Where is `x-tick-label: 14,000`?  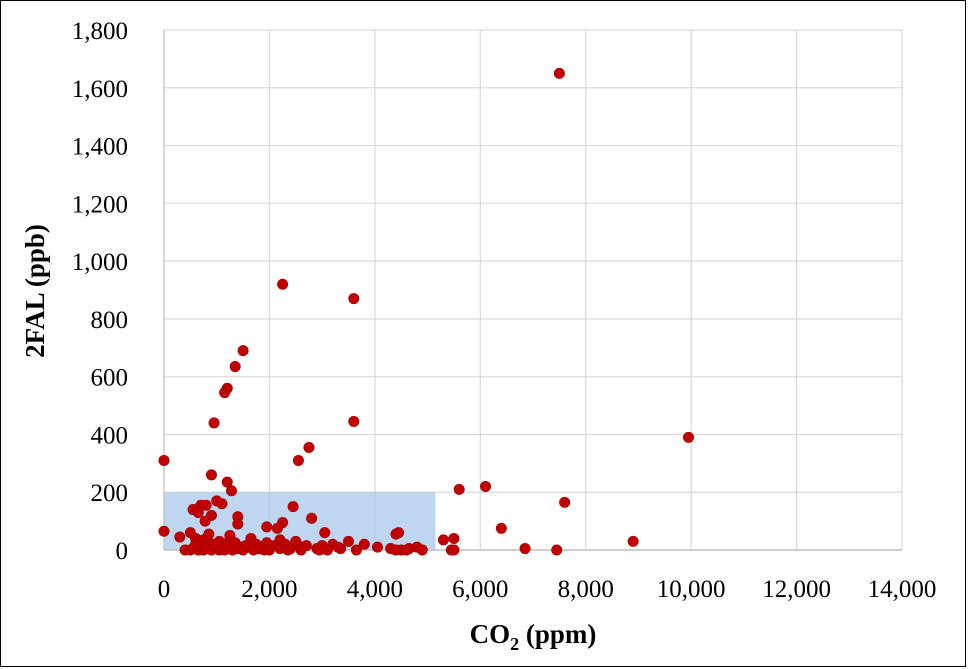
x-tick-label: 14,000 is located at coordinates (902, 589).